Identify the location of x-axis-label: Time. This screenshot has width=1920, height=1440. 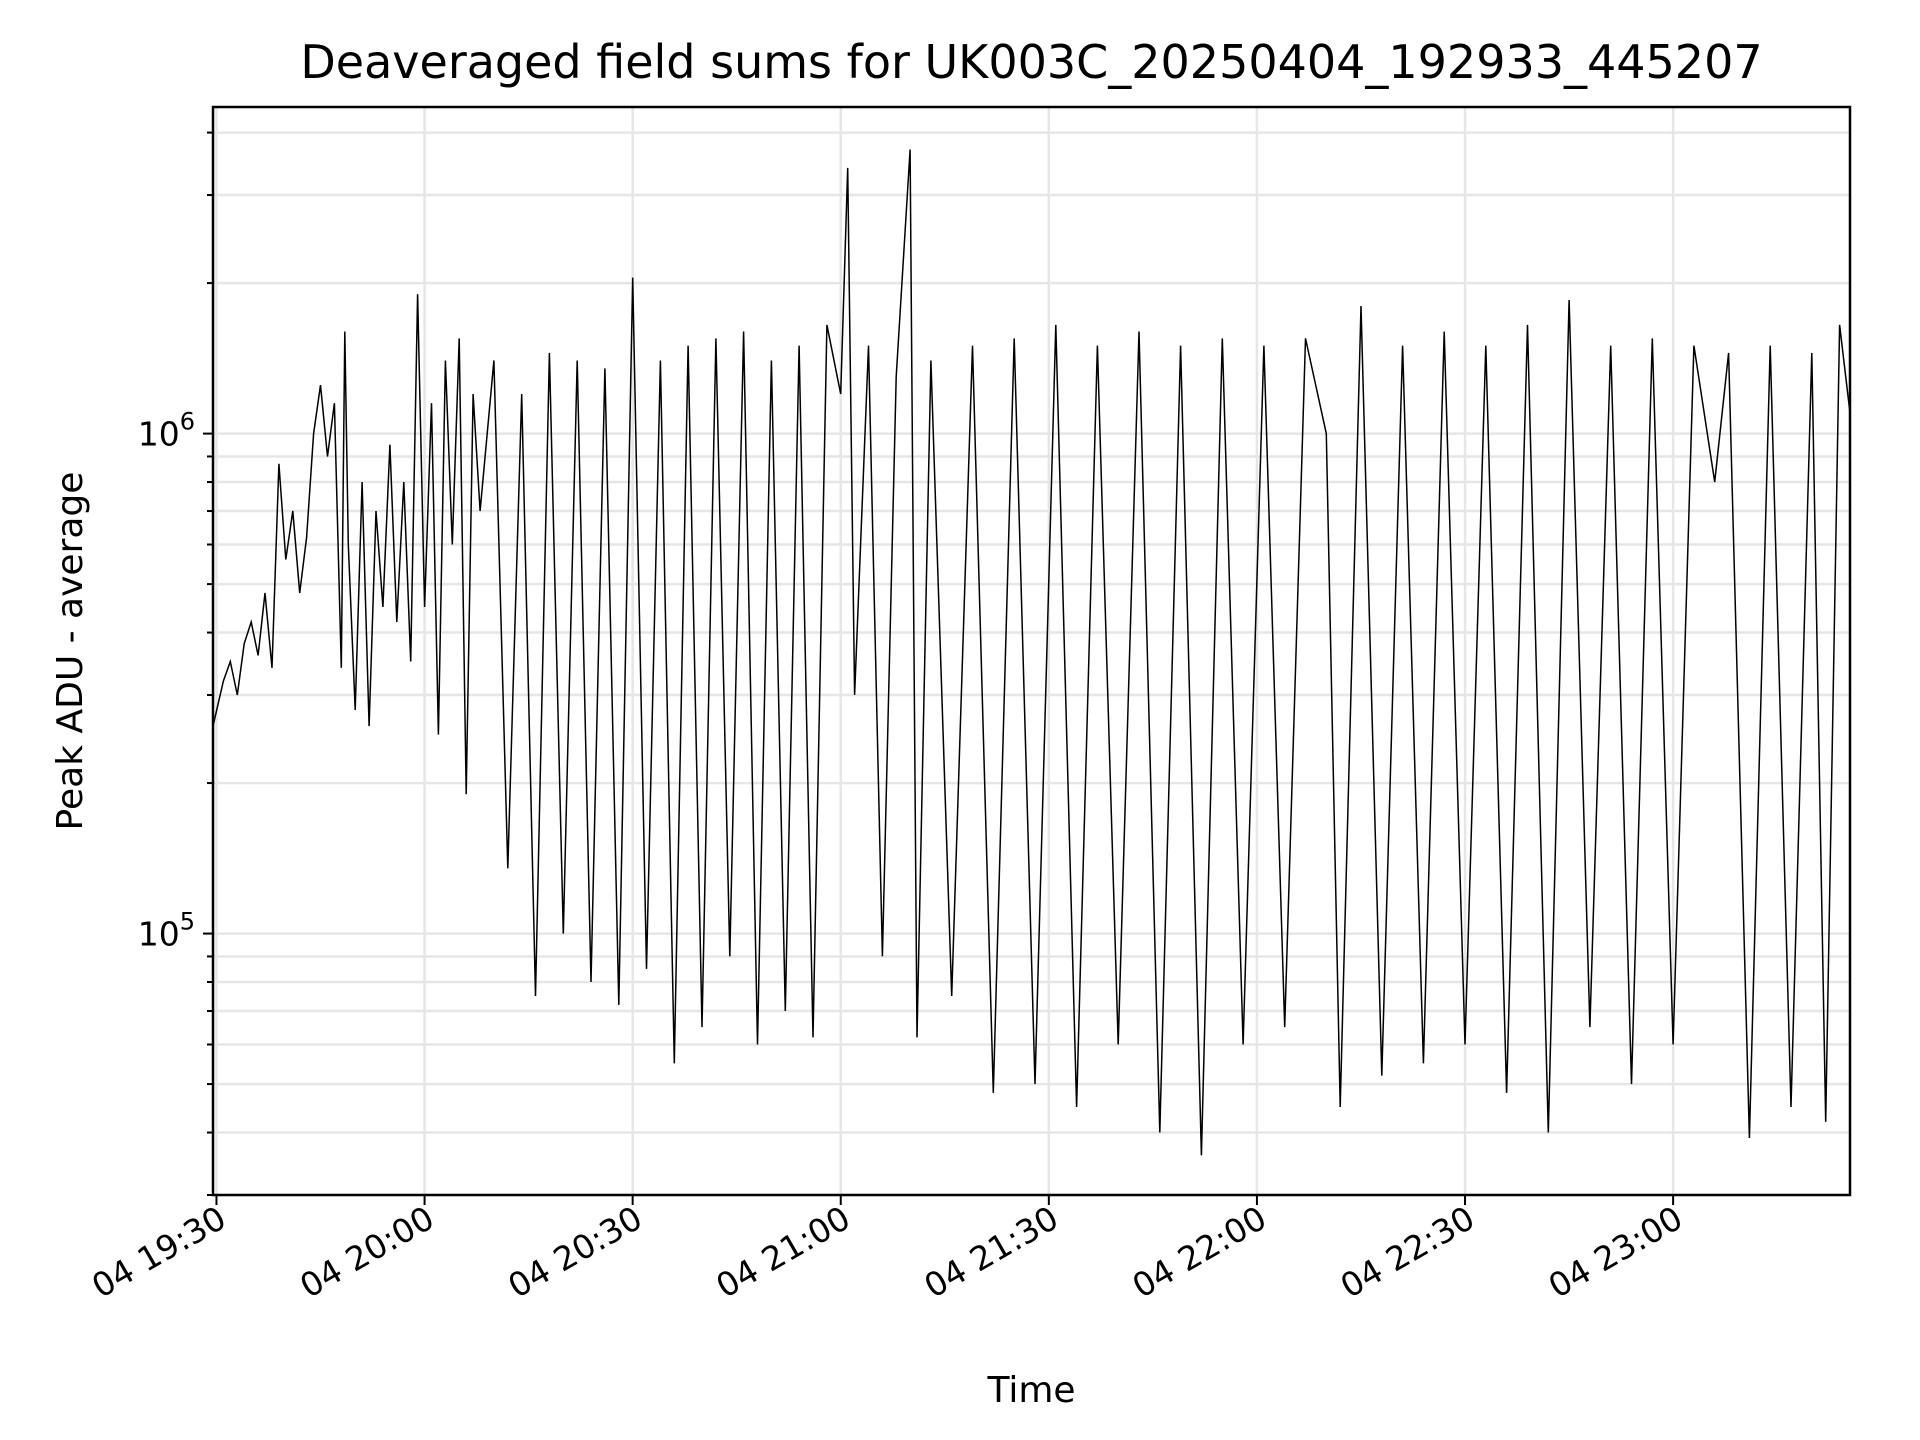
(1030, 1390).